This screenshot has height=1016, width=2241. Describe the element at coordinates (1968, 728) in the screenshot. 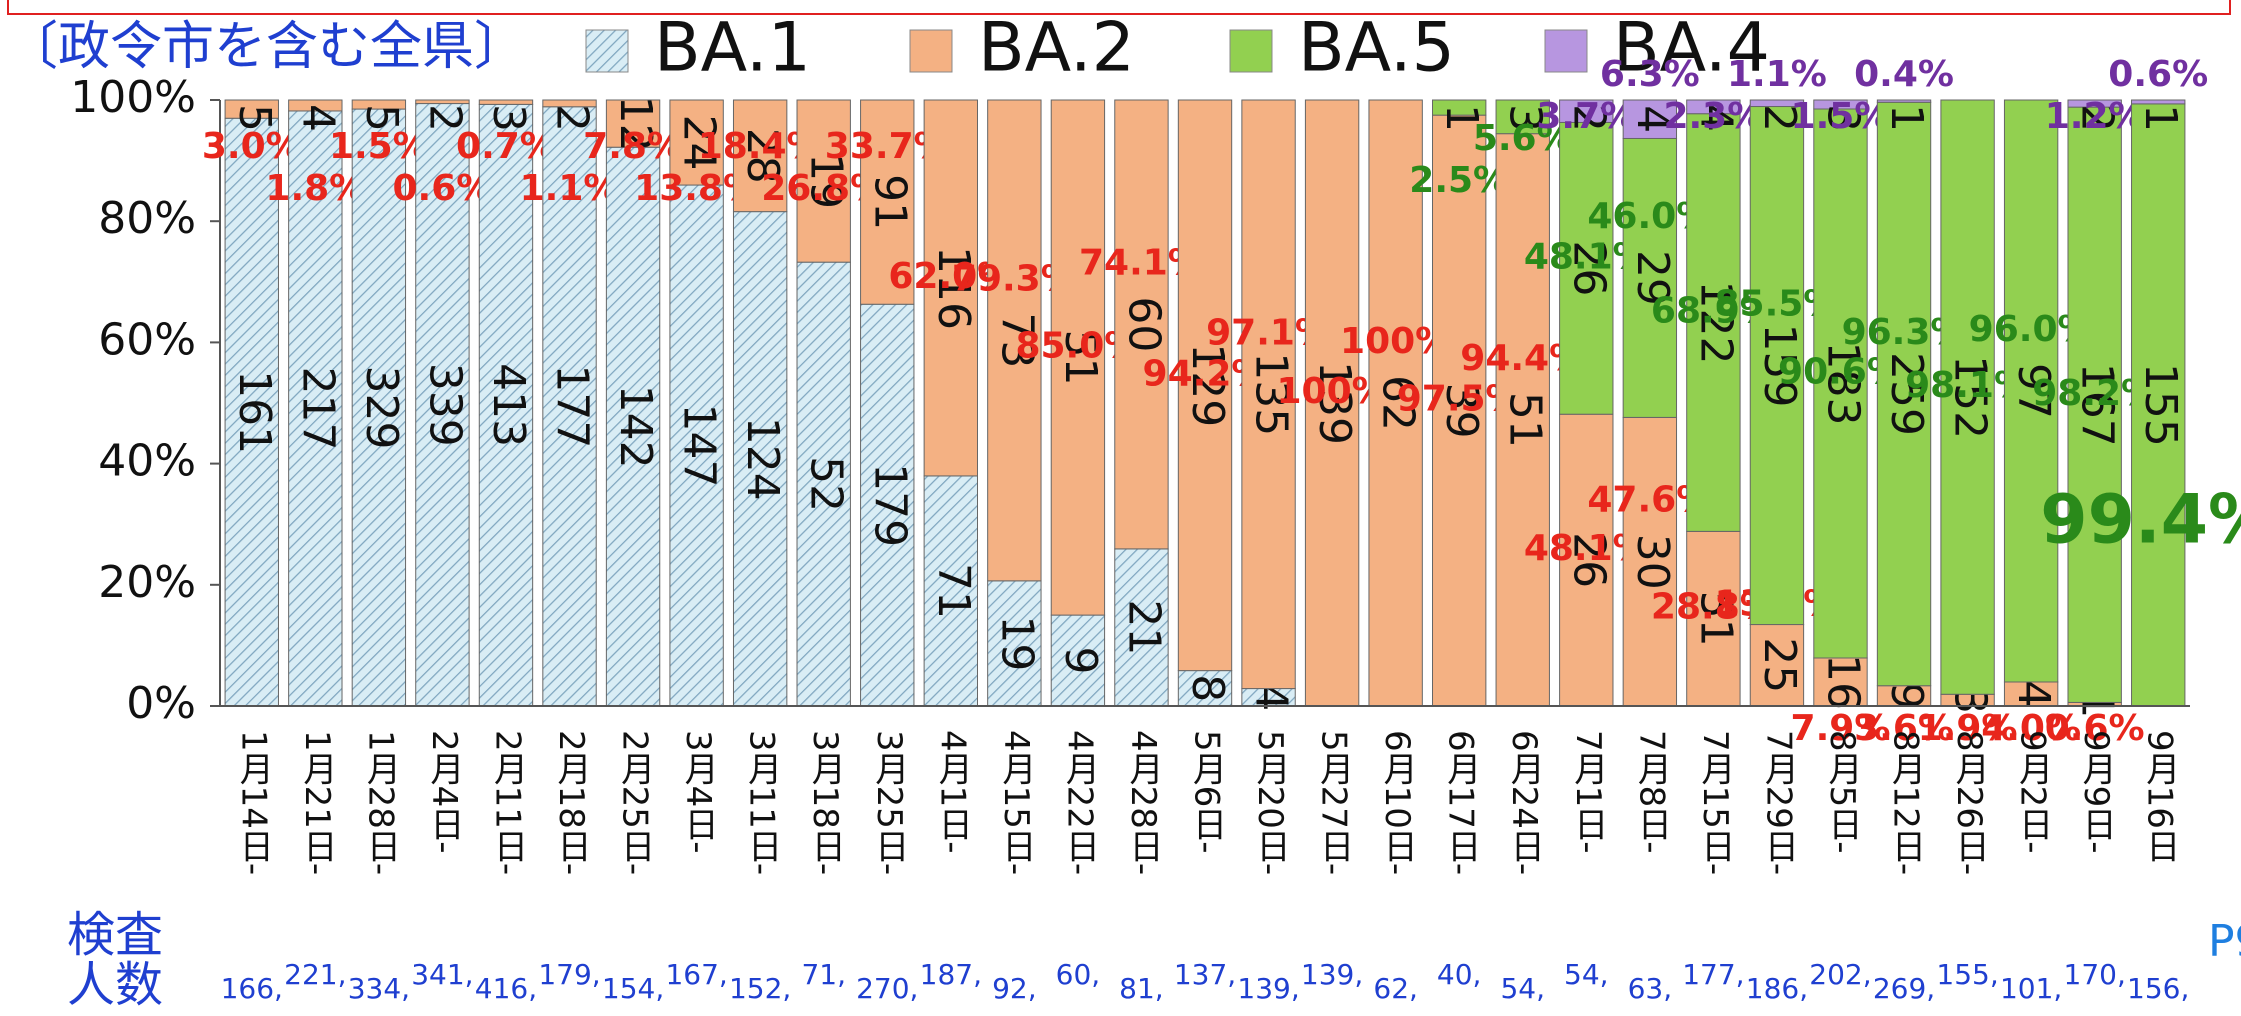

I see `percent-label: 1.9%` at that location.